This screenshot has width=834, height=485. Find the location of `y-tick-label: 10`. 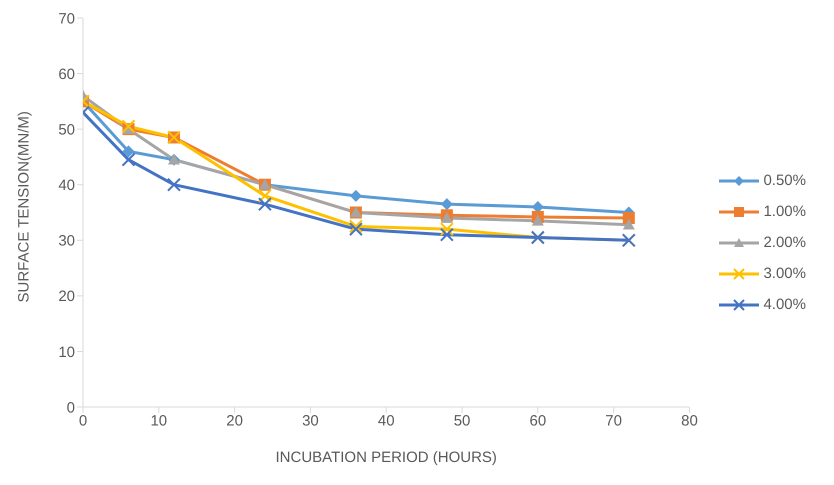

y-tick-label: 10 is located at coordinates (66, 352).